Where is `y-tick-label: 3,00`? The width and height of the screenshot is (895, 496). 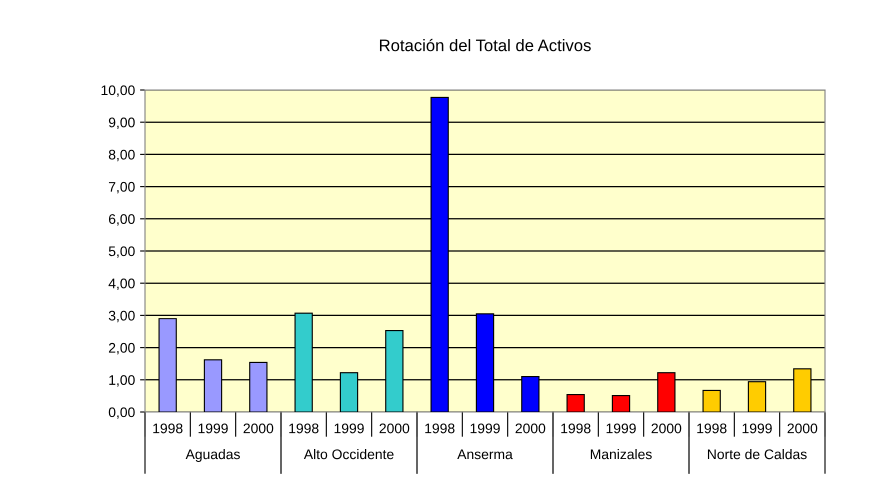
y-tick-label: 3,00 is located at coordinates (121, 316).